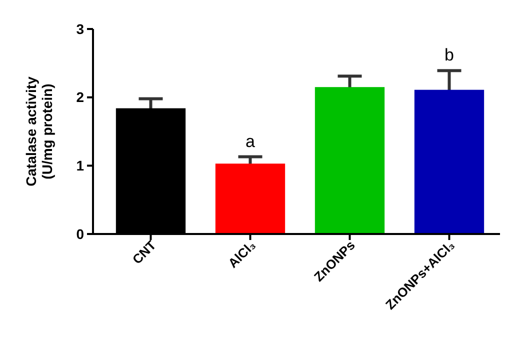 Image resolution: width=512 pixels, height=348 pixels. I want to click on y-axis-title: Catalase activity (U/mg protein), so click(39, 131).